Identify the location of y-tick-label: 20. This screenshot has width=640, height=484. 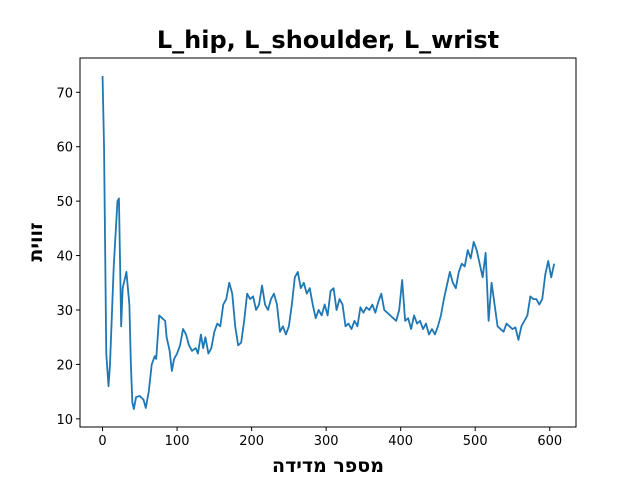
(64, 365).